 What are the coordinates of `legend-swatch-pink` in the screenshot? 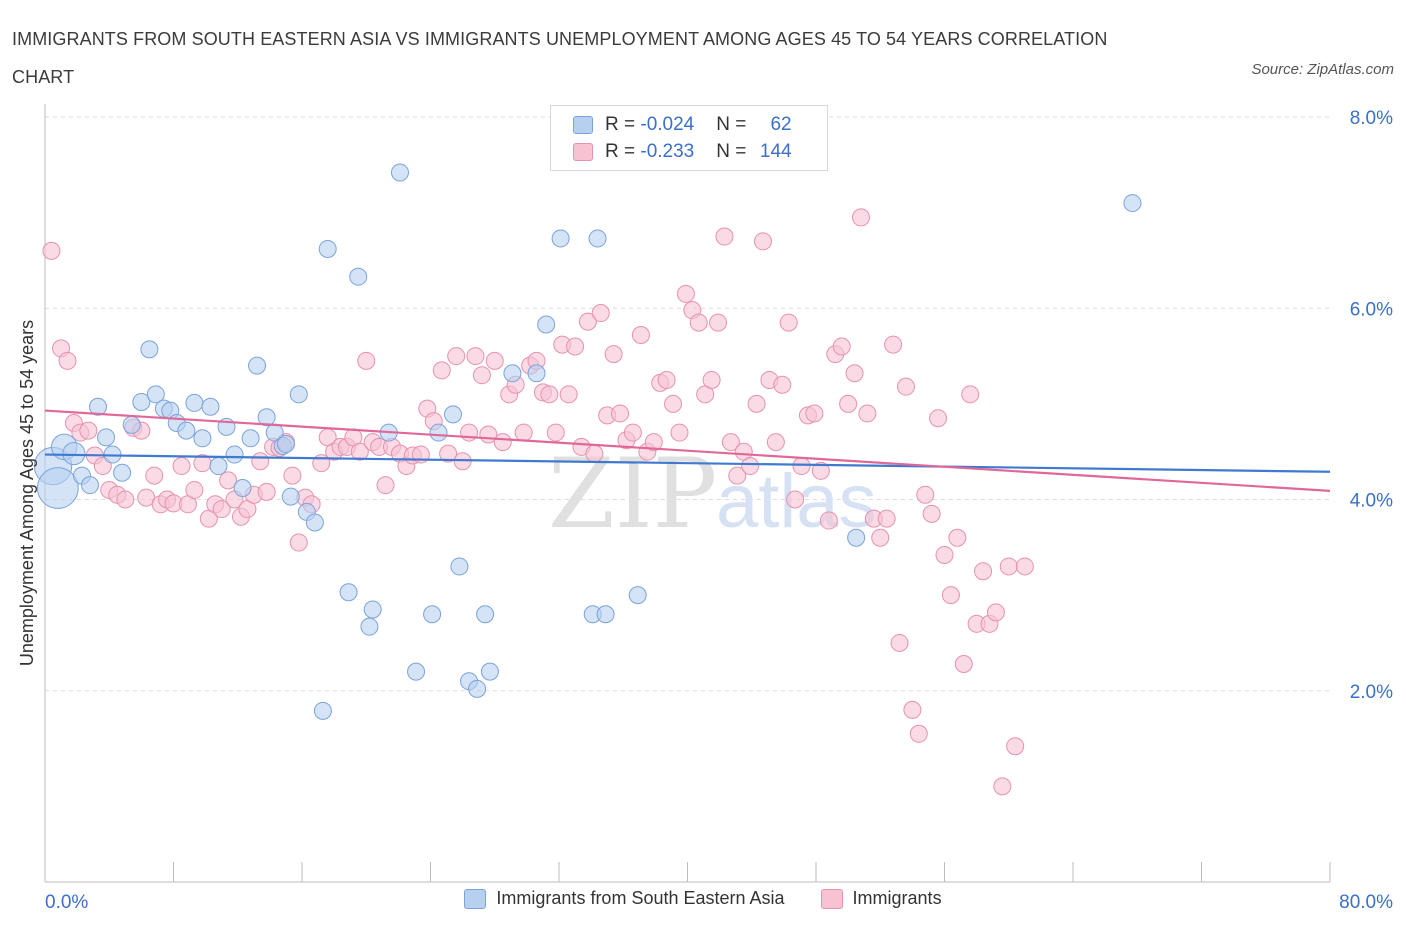 It's located at (831, 898).